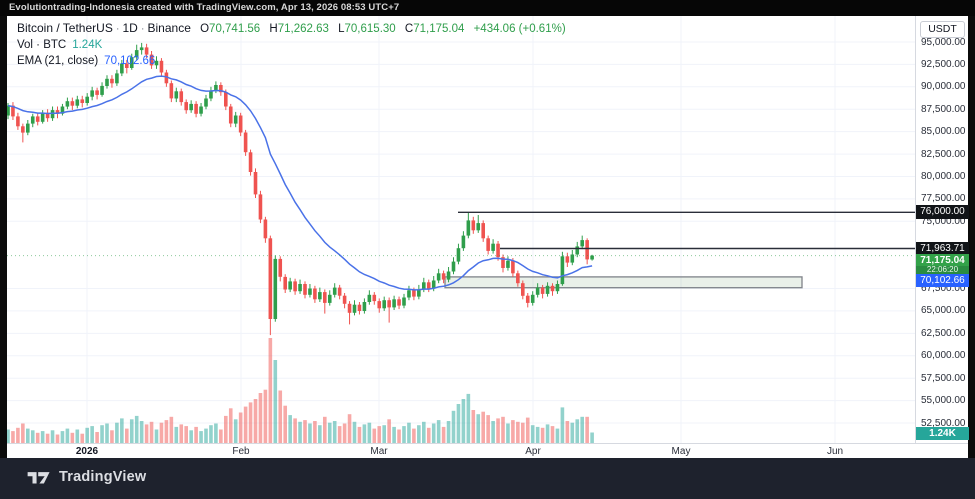  What do you see at coordinates (623, 282) in the screenshot?
I see `supply-demand-zone-drawing` at bounding box center [623, 282].